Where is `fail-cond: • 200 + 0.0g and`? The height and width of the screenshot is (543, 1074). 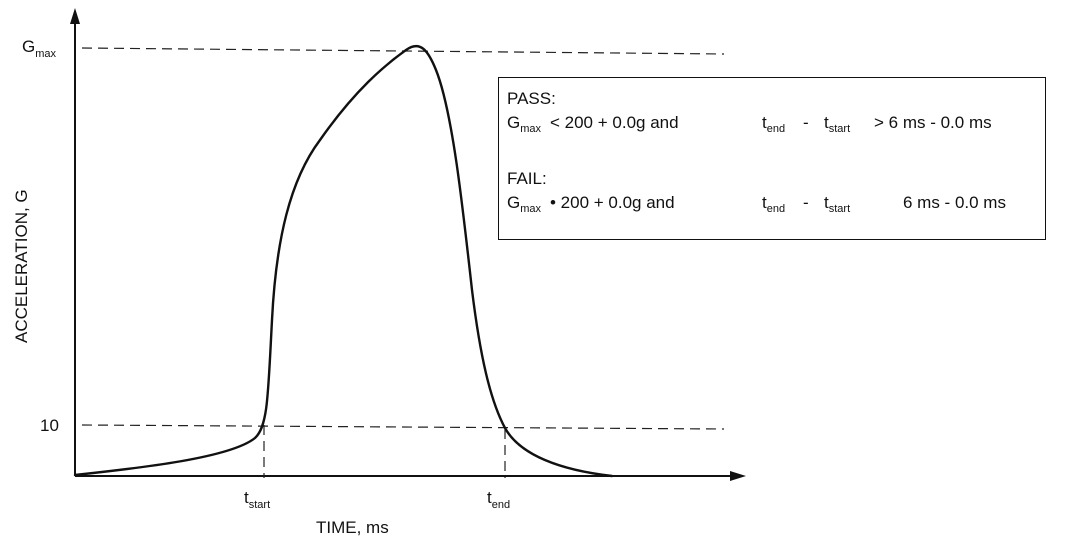 fail-cond: • 200 + 0.0g and is located at coordinates (612, 202).